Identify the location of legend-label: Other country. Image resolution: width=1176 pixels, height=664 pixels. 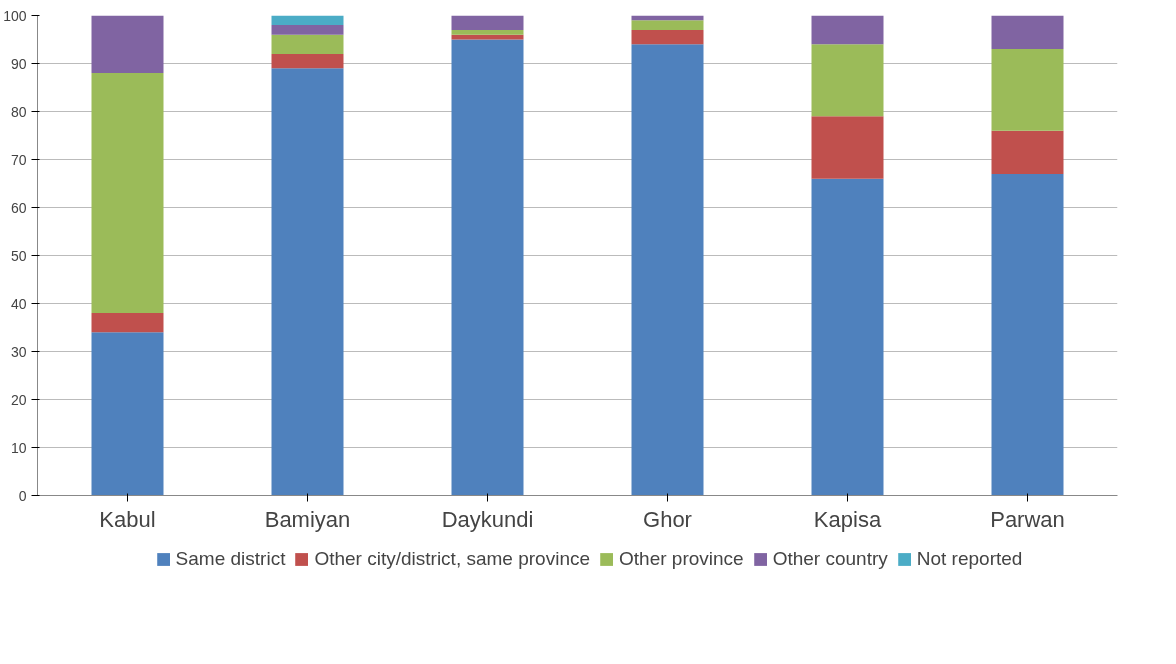
(830, 559).